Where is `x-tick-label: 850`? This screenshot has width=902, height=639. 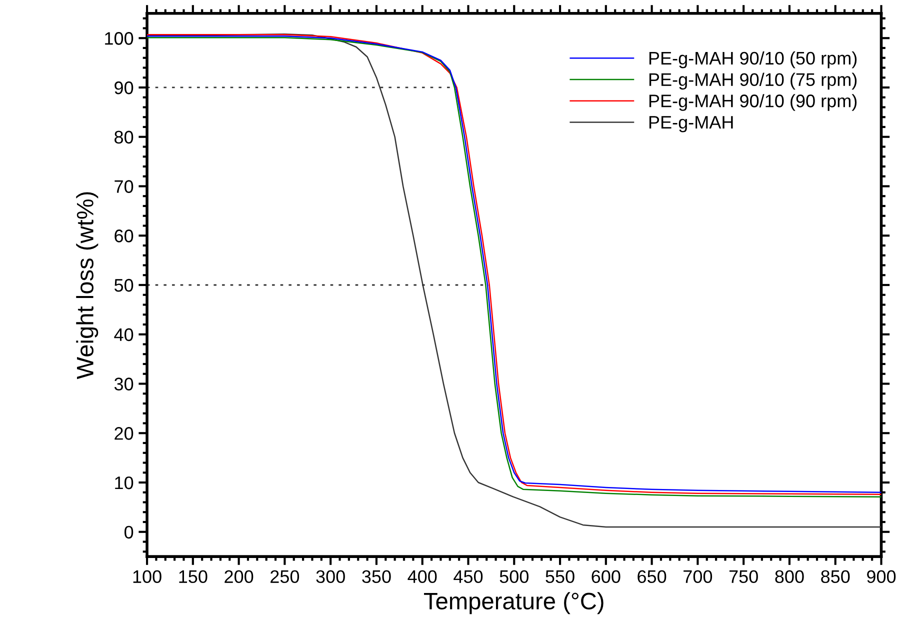 x-tick-label: 850 is located at coordinates (835, 577).